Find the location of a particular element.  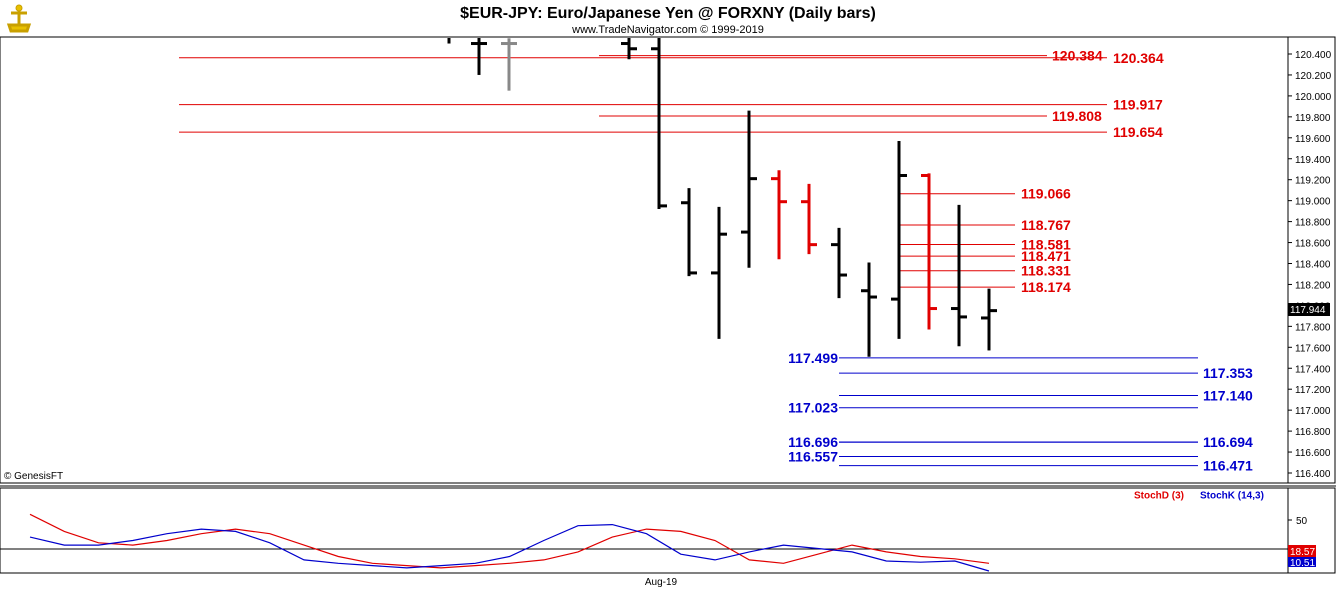

stoch-last-values: 18.57 10.51 is located at coordinates (1302, 557).